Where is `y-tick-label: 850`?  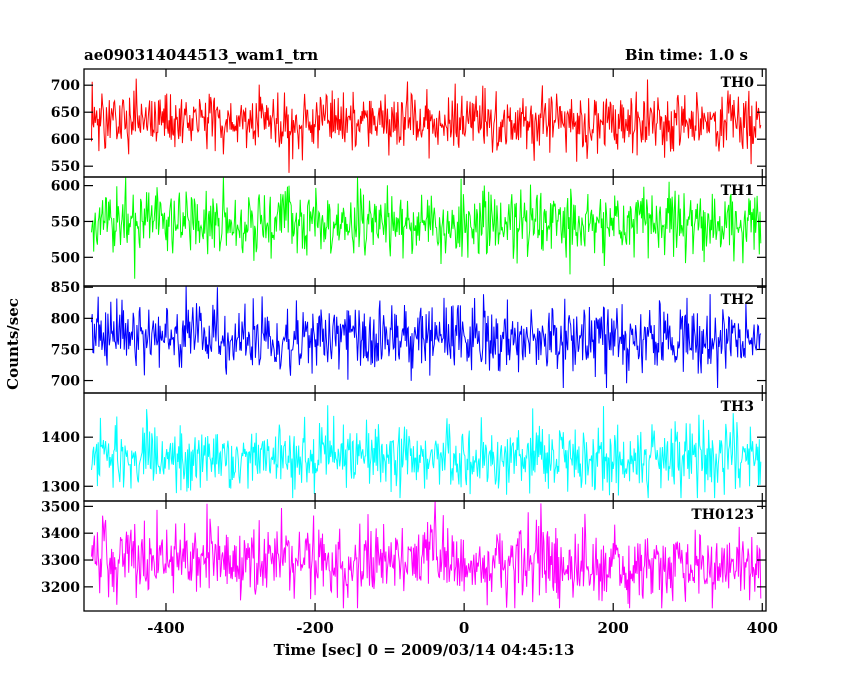
y-tick-label: 850 is located at coordinates (65, 288).